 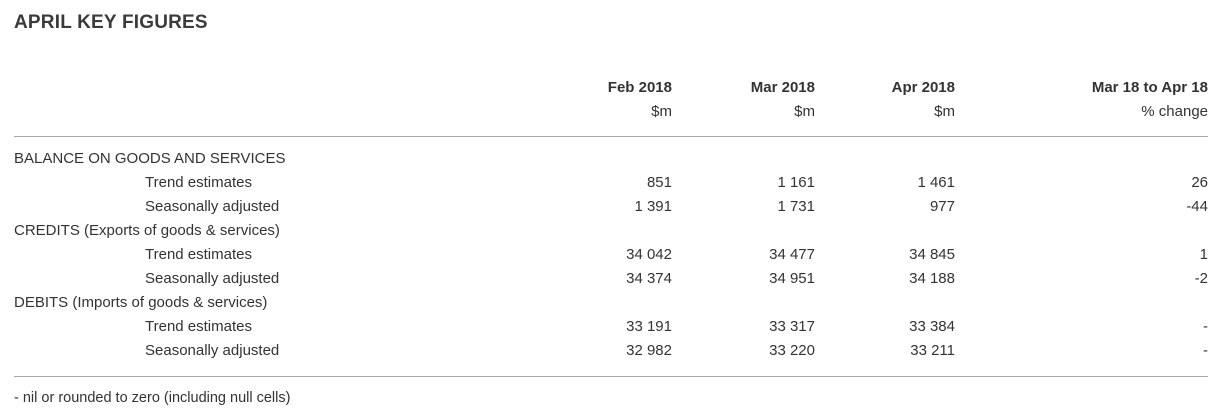 I want to click on footer-divider, so click(x=611, y=376).